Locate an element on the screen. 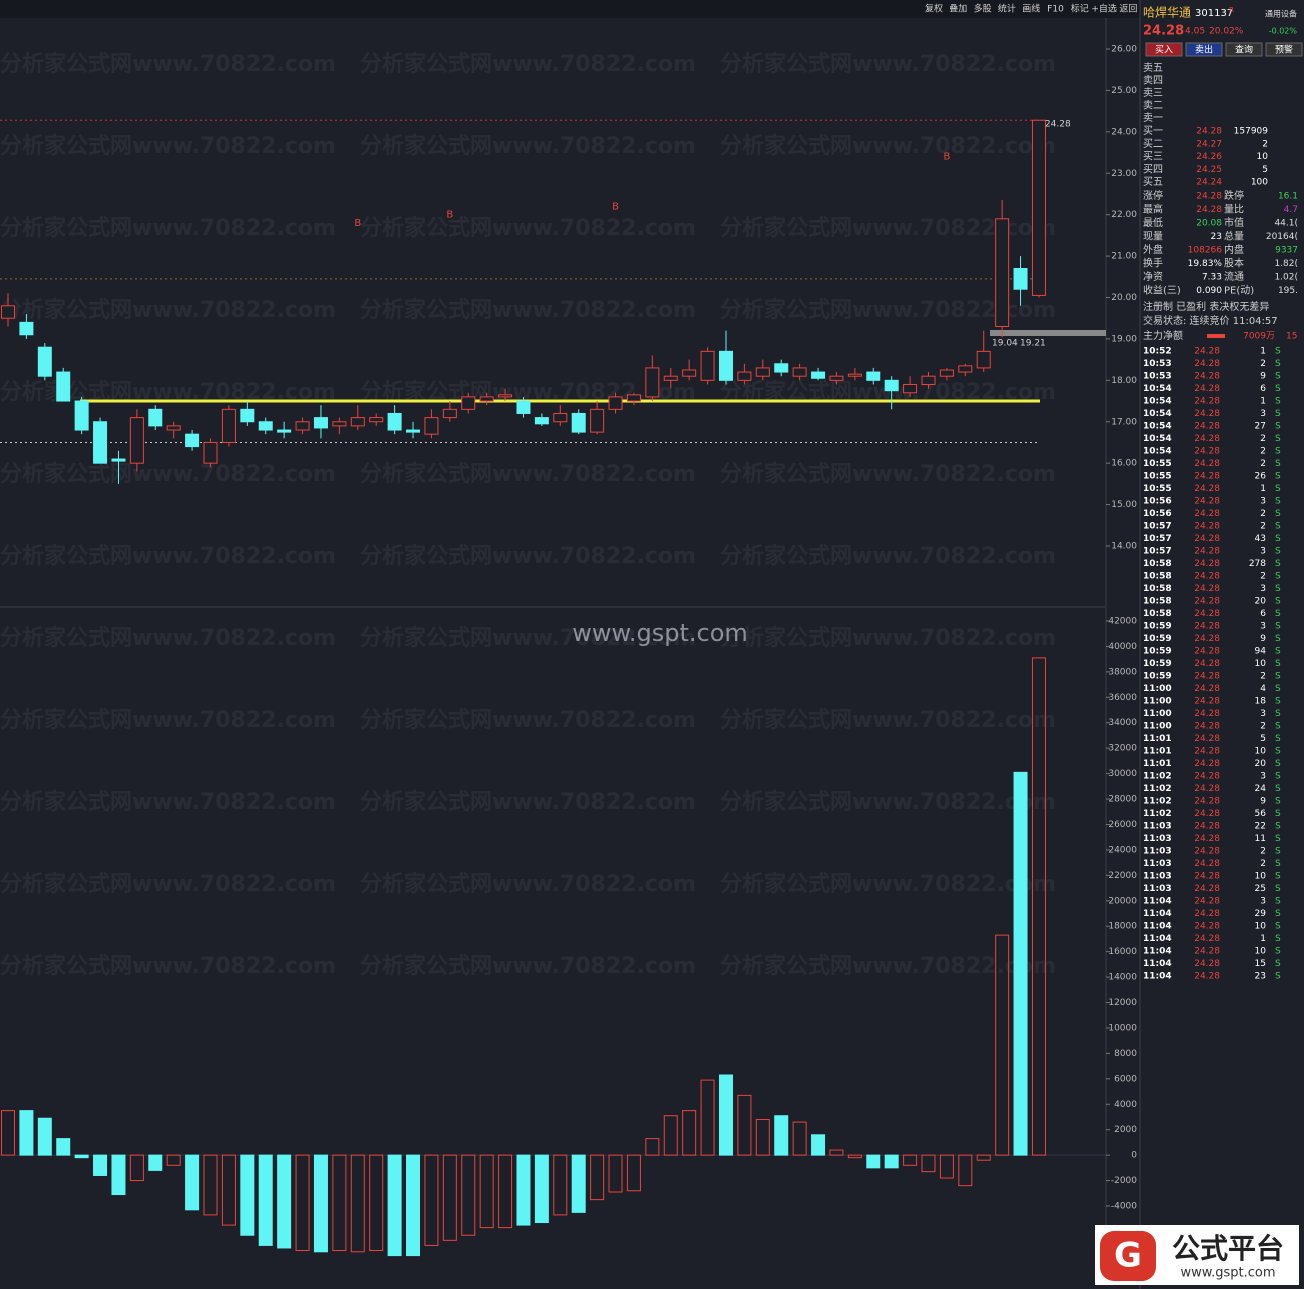 This screenshot has height=1289, width=1304. trade-volume: 11 is located at coordinates (1260, 839).